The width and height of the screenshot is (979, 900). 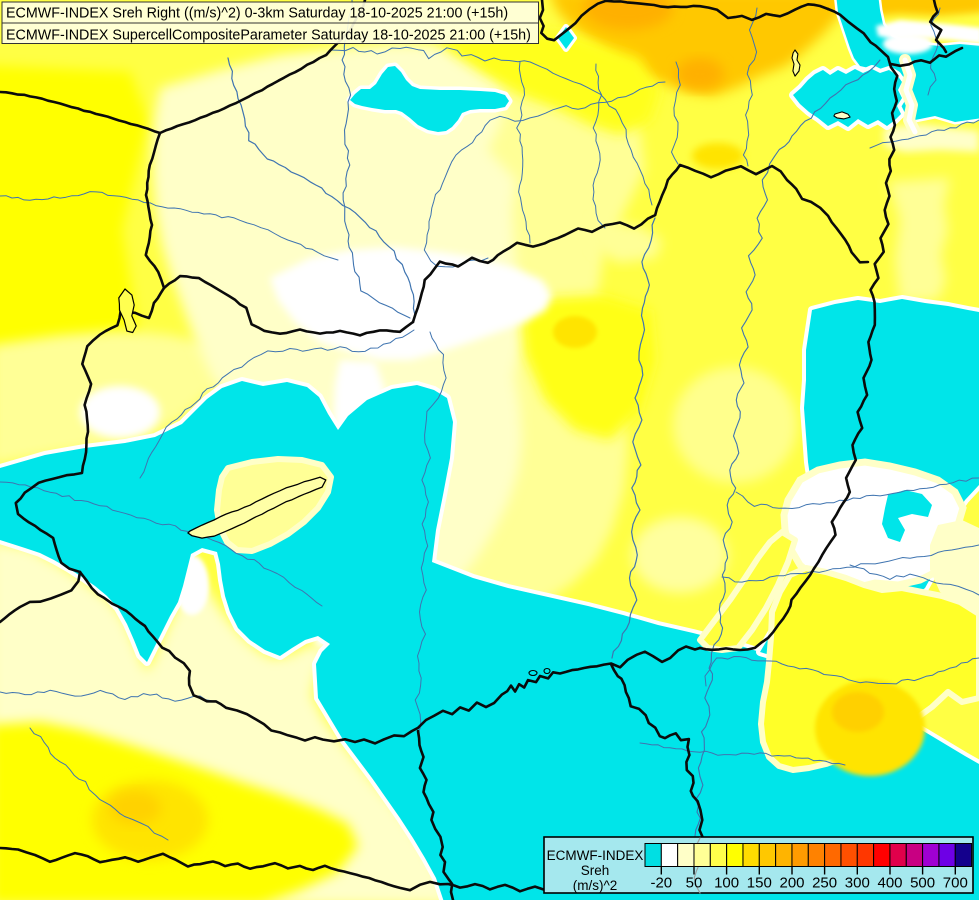 I want to click on svg-text: 200, so click(x=791, y=883).